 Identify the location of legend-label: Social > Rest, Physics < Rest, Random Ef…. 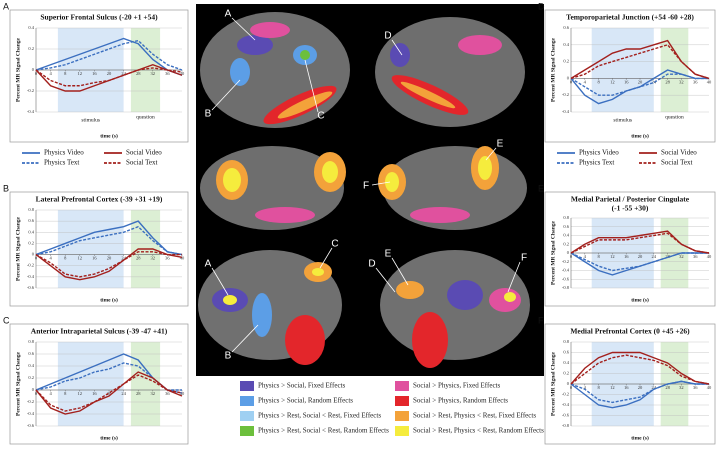
(478, 431).